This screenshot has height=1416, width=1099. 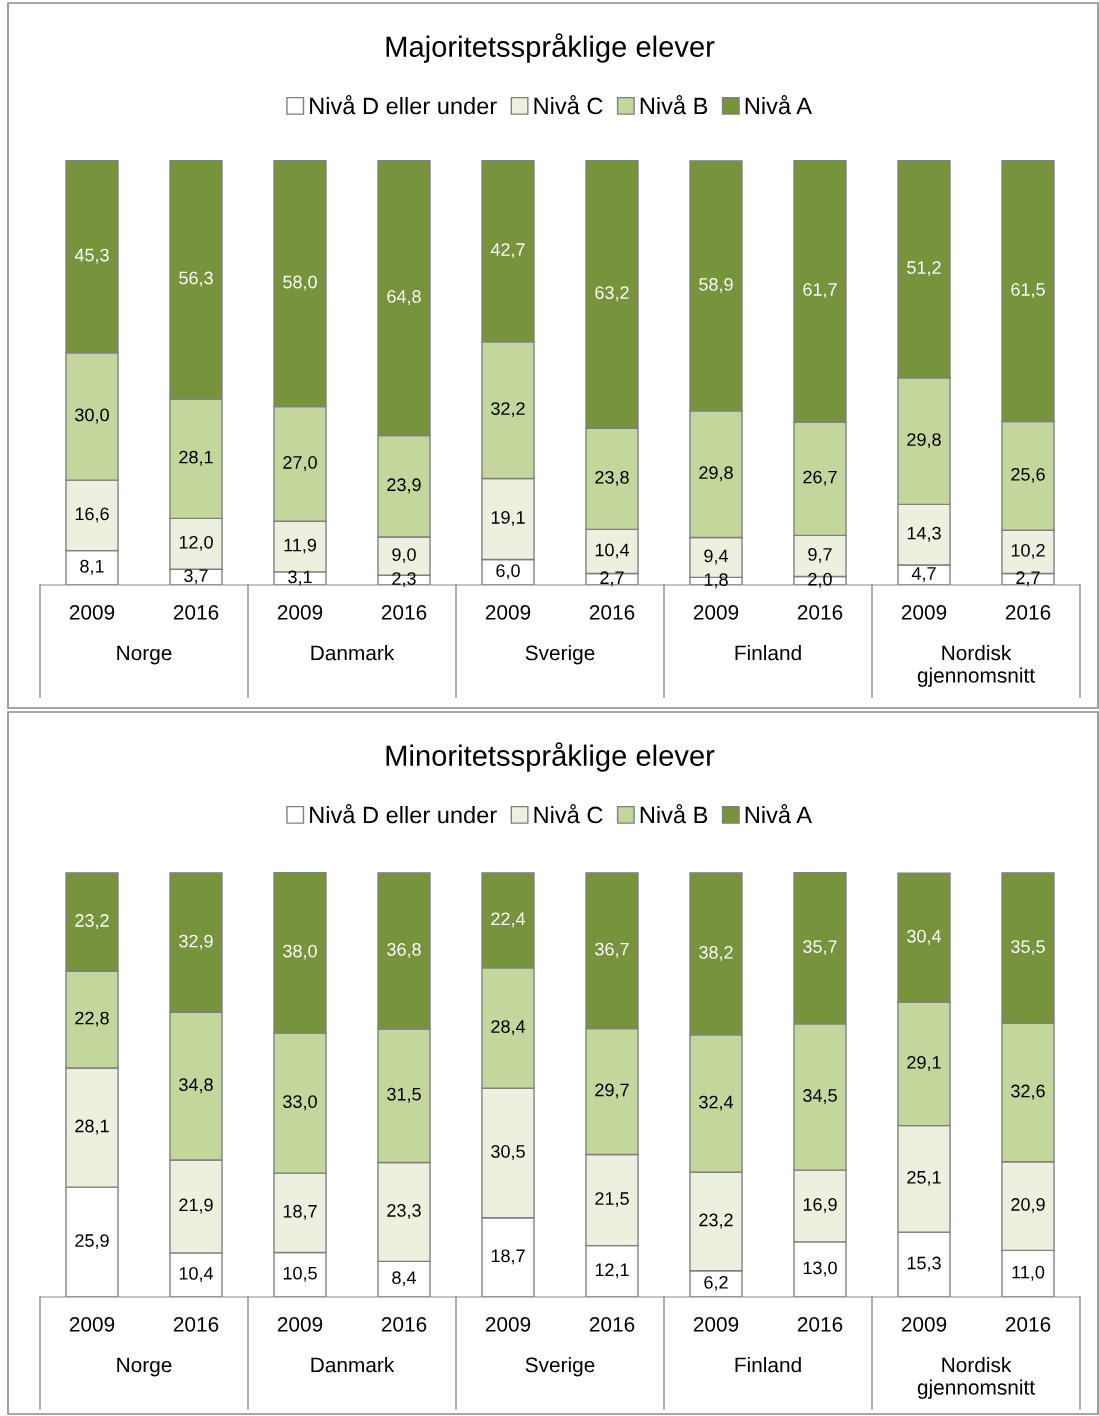 I want to click on data-label: 34,8, so click(x=196, y=1086).